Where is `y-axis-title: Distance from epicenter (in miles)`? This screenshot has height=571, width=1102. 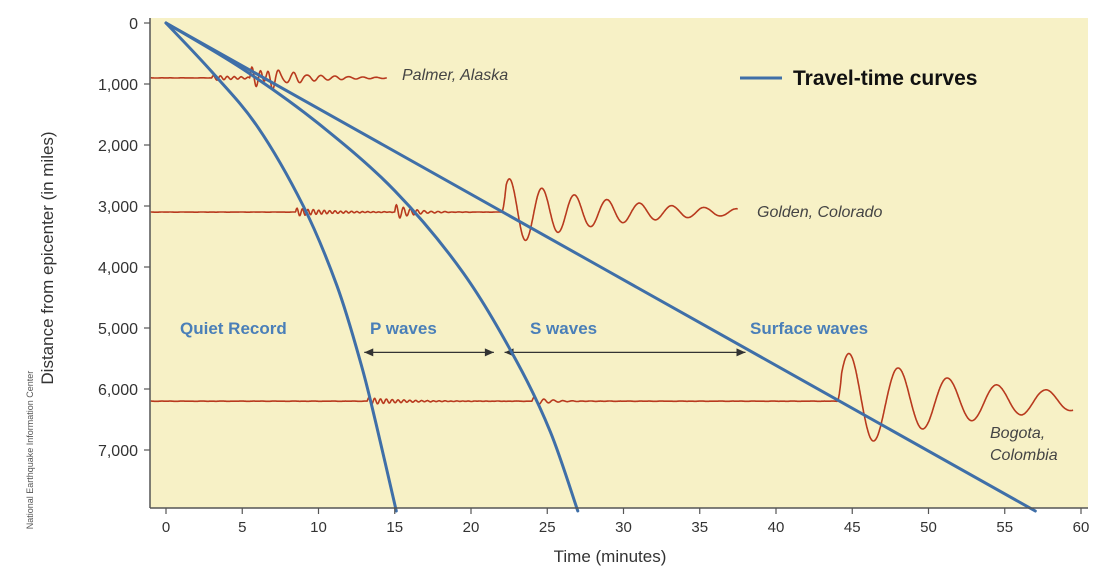
y-axis-title: Distance from epicenter (in miles) is located at coordinates (47, 257).